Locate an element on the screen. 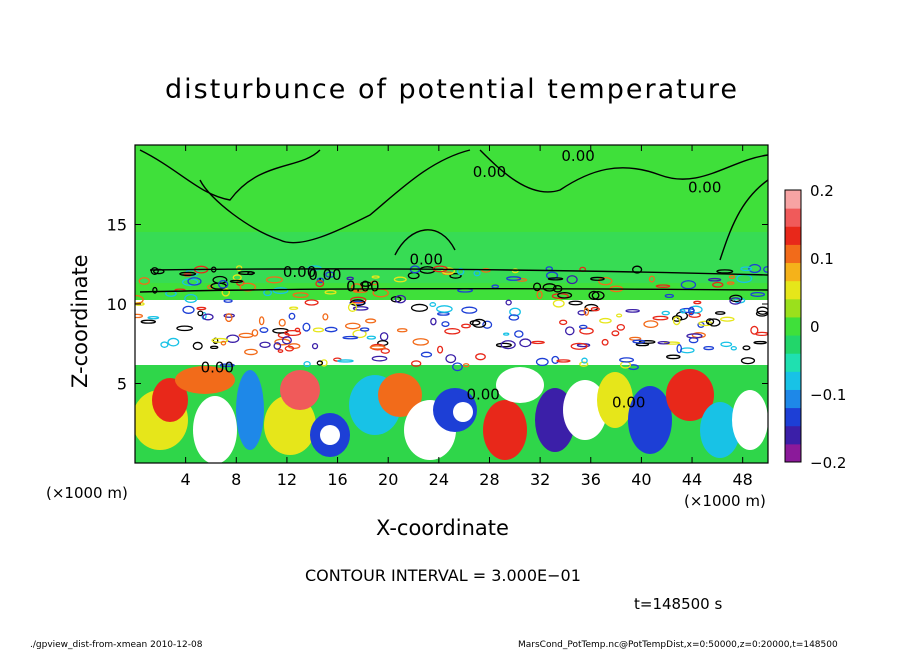 This screenshot has height=654, width=904. colorbar-tick-label: 0.1 is located at coordinates (822, 259).